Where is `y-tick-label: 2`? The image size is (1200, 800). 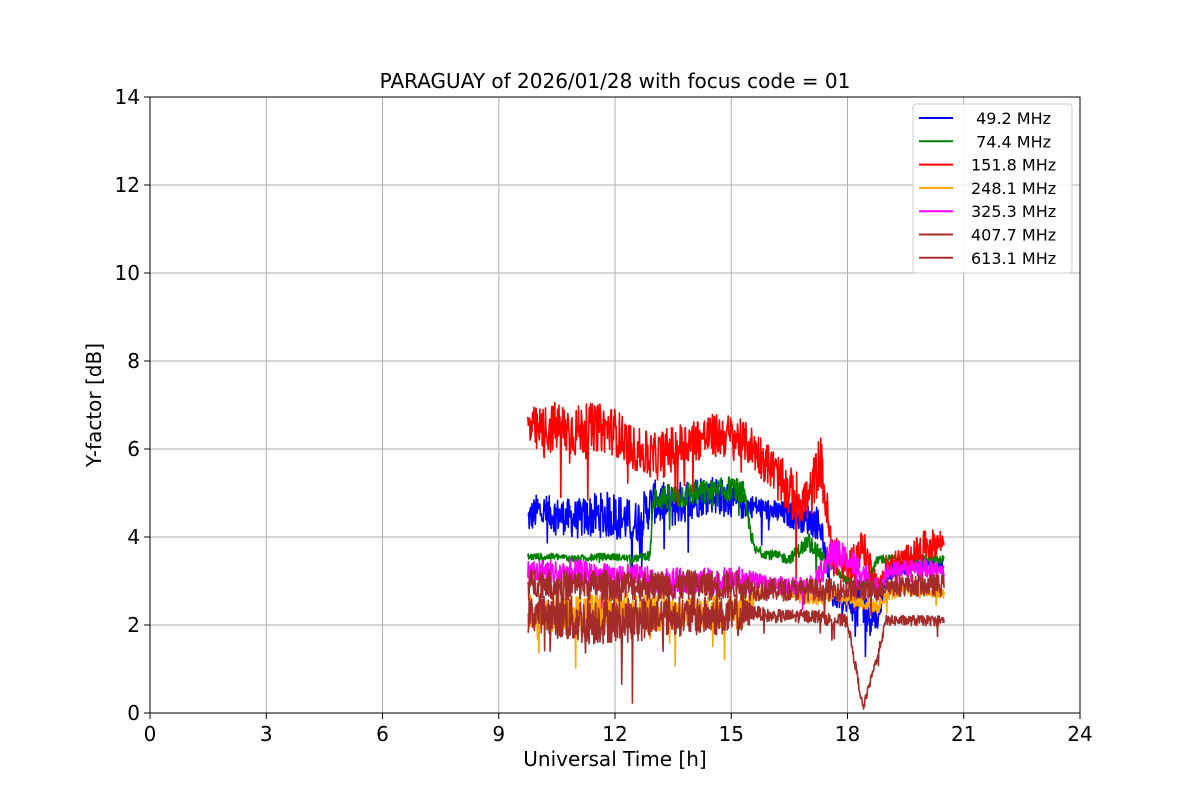
y-tick-label: 2 is located at coordinates (133, 625).